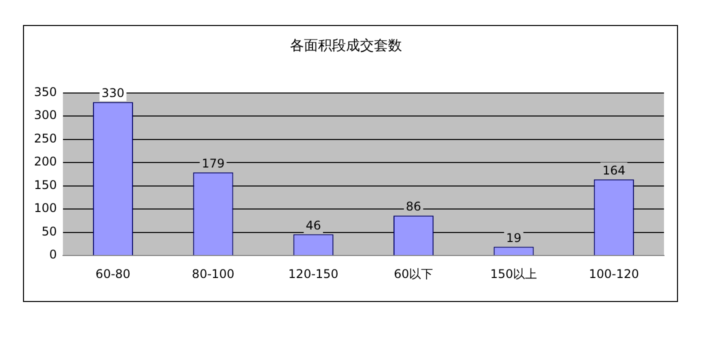 This screenshot has height=345, width=723. What do you see at coordinates (53, 255) in the screenshot?
I see `y-tick-label: 0` at bounding box center [53, 255].